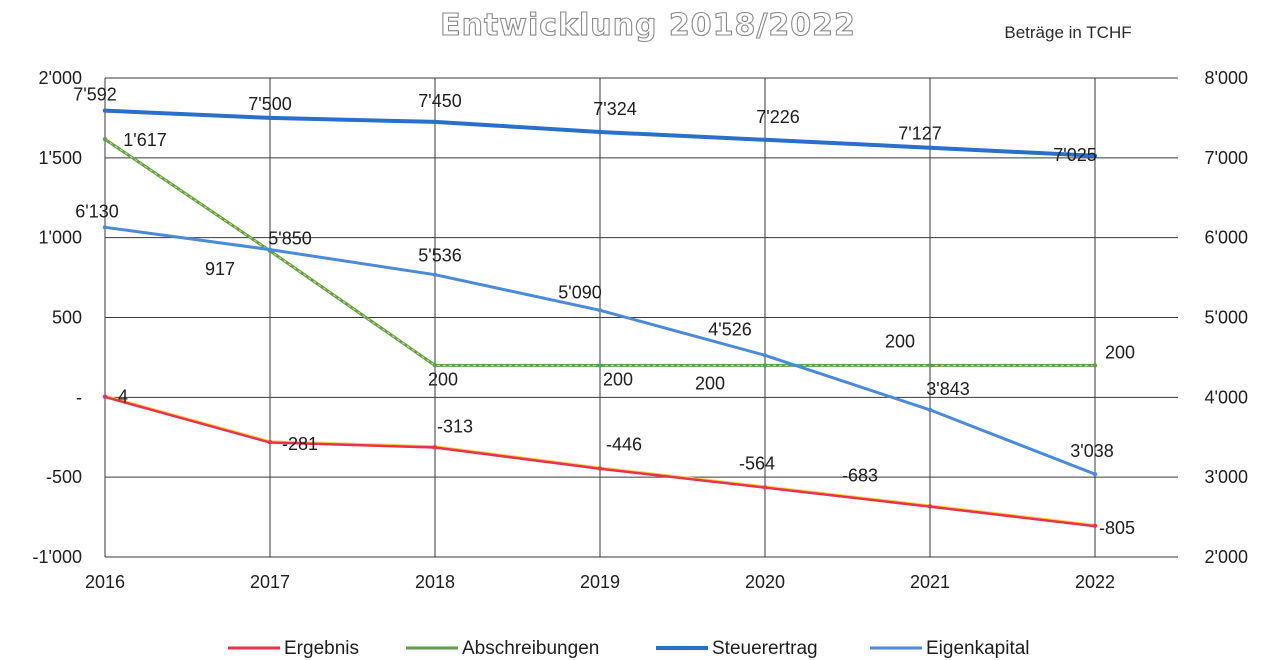 Image resolution: width=1272 pixels, height=660 pixels. Describe the element at coordinates (60, 238) in the screenshot. I see `left-tick-label: 1'000` at that location.